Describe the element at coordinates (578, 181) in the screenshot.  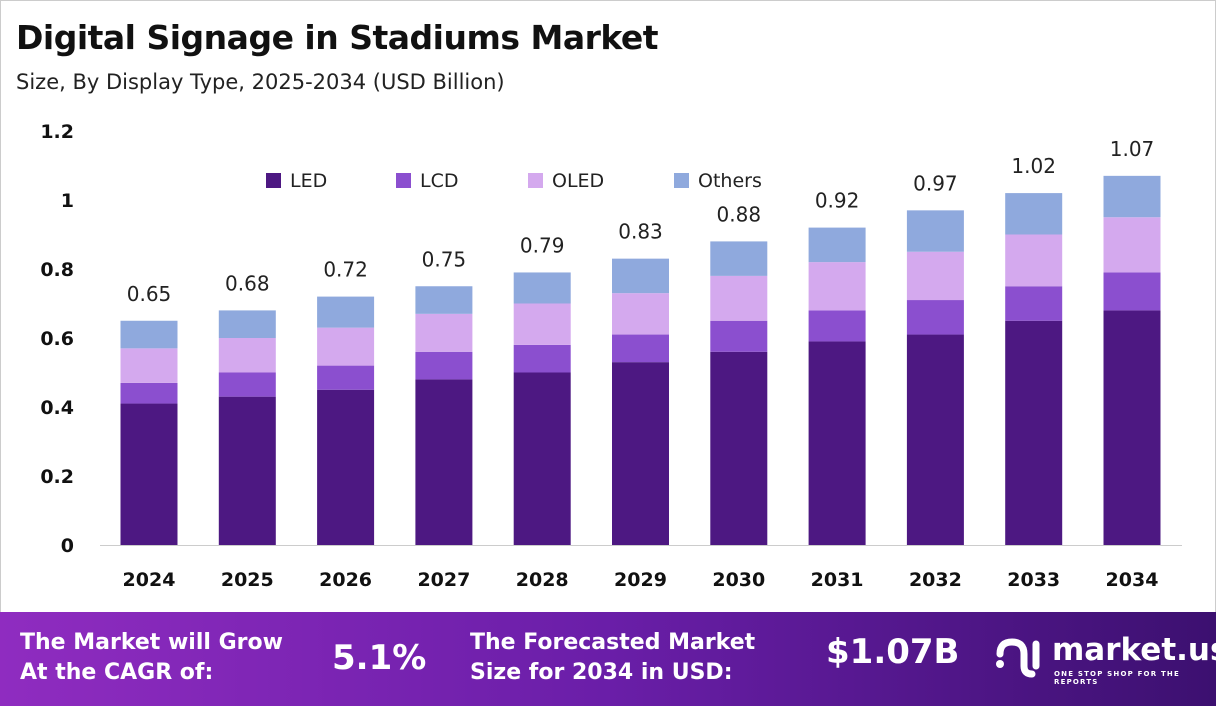
I see `legend-label-oled: OLED` at that location.